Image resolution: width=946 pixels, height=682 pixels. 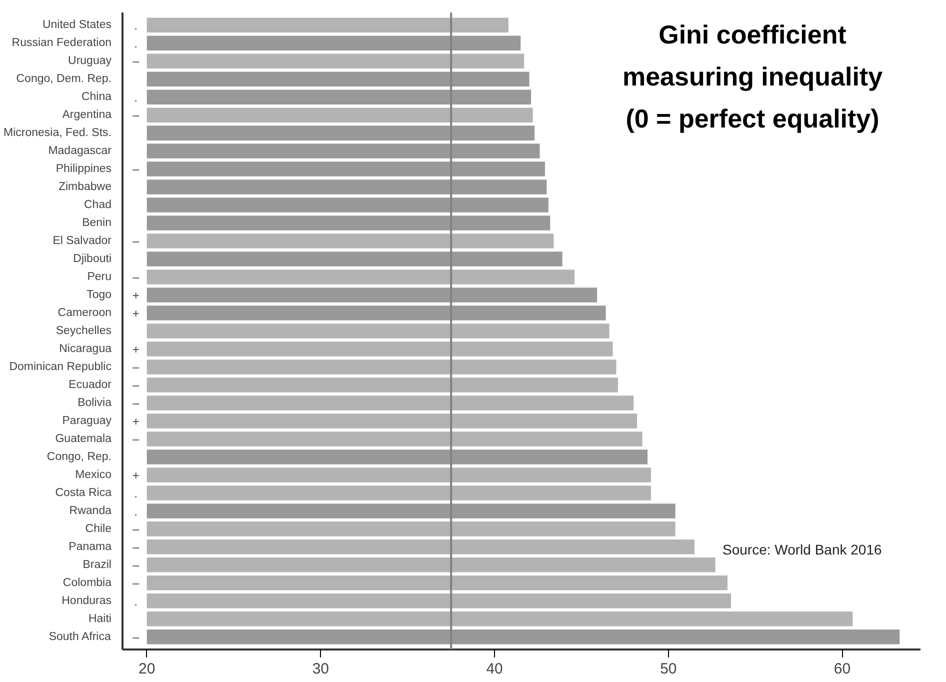 I want to click on x-tick-label: 20, so click(x=147, y=669).